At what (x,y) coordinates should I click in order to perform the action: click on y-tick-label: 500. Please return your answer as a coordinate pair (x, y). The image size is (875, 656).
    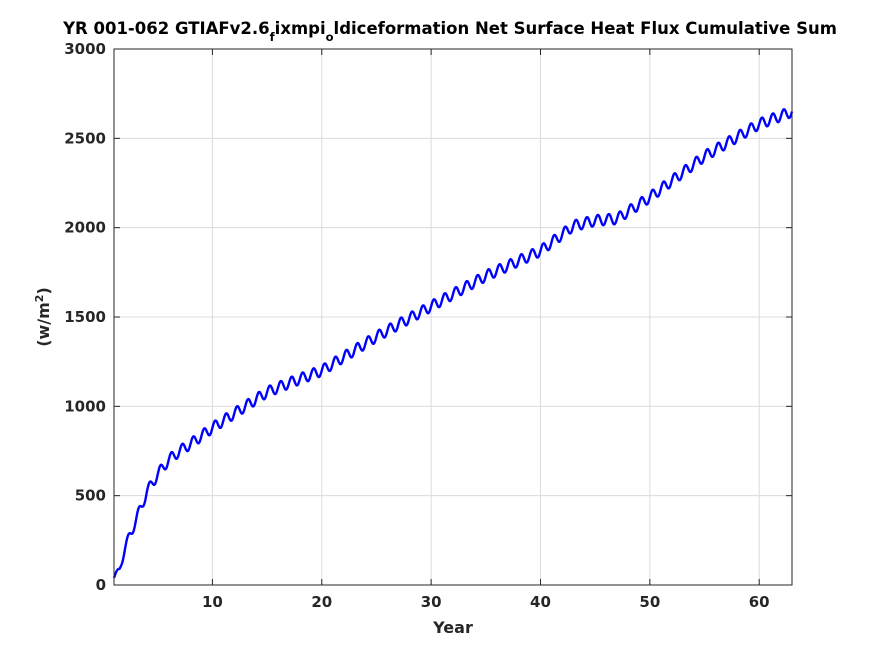
    Looking at the image, I should click on (90, 496).